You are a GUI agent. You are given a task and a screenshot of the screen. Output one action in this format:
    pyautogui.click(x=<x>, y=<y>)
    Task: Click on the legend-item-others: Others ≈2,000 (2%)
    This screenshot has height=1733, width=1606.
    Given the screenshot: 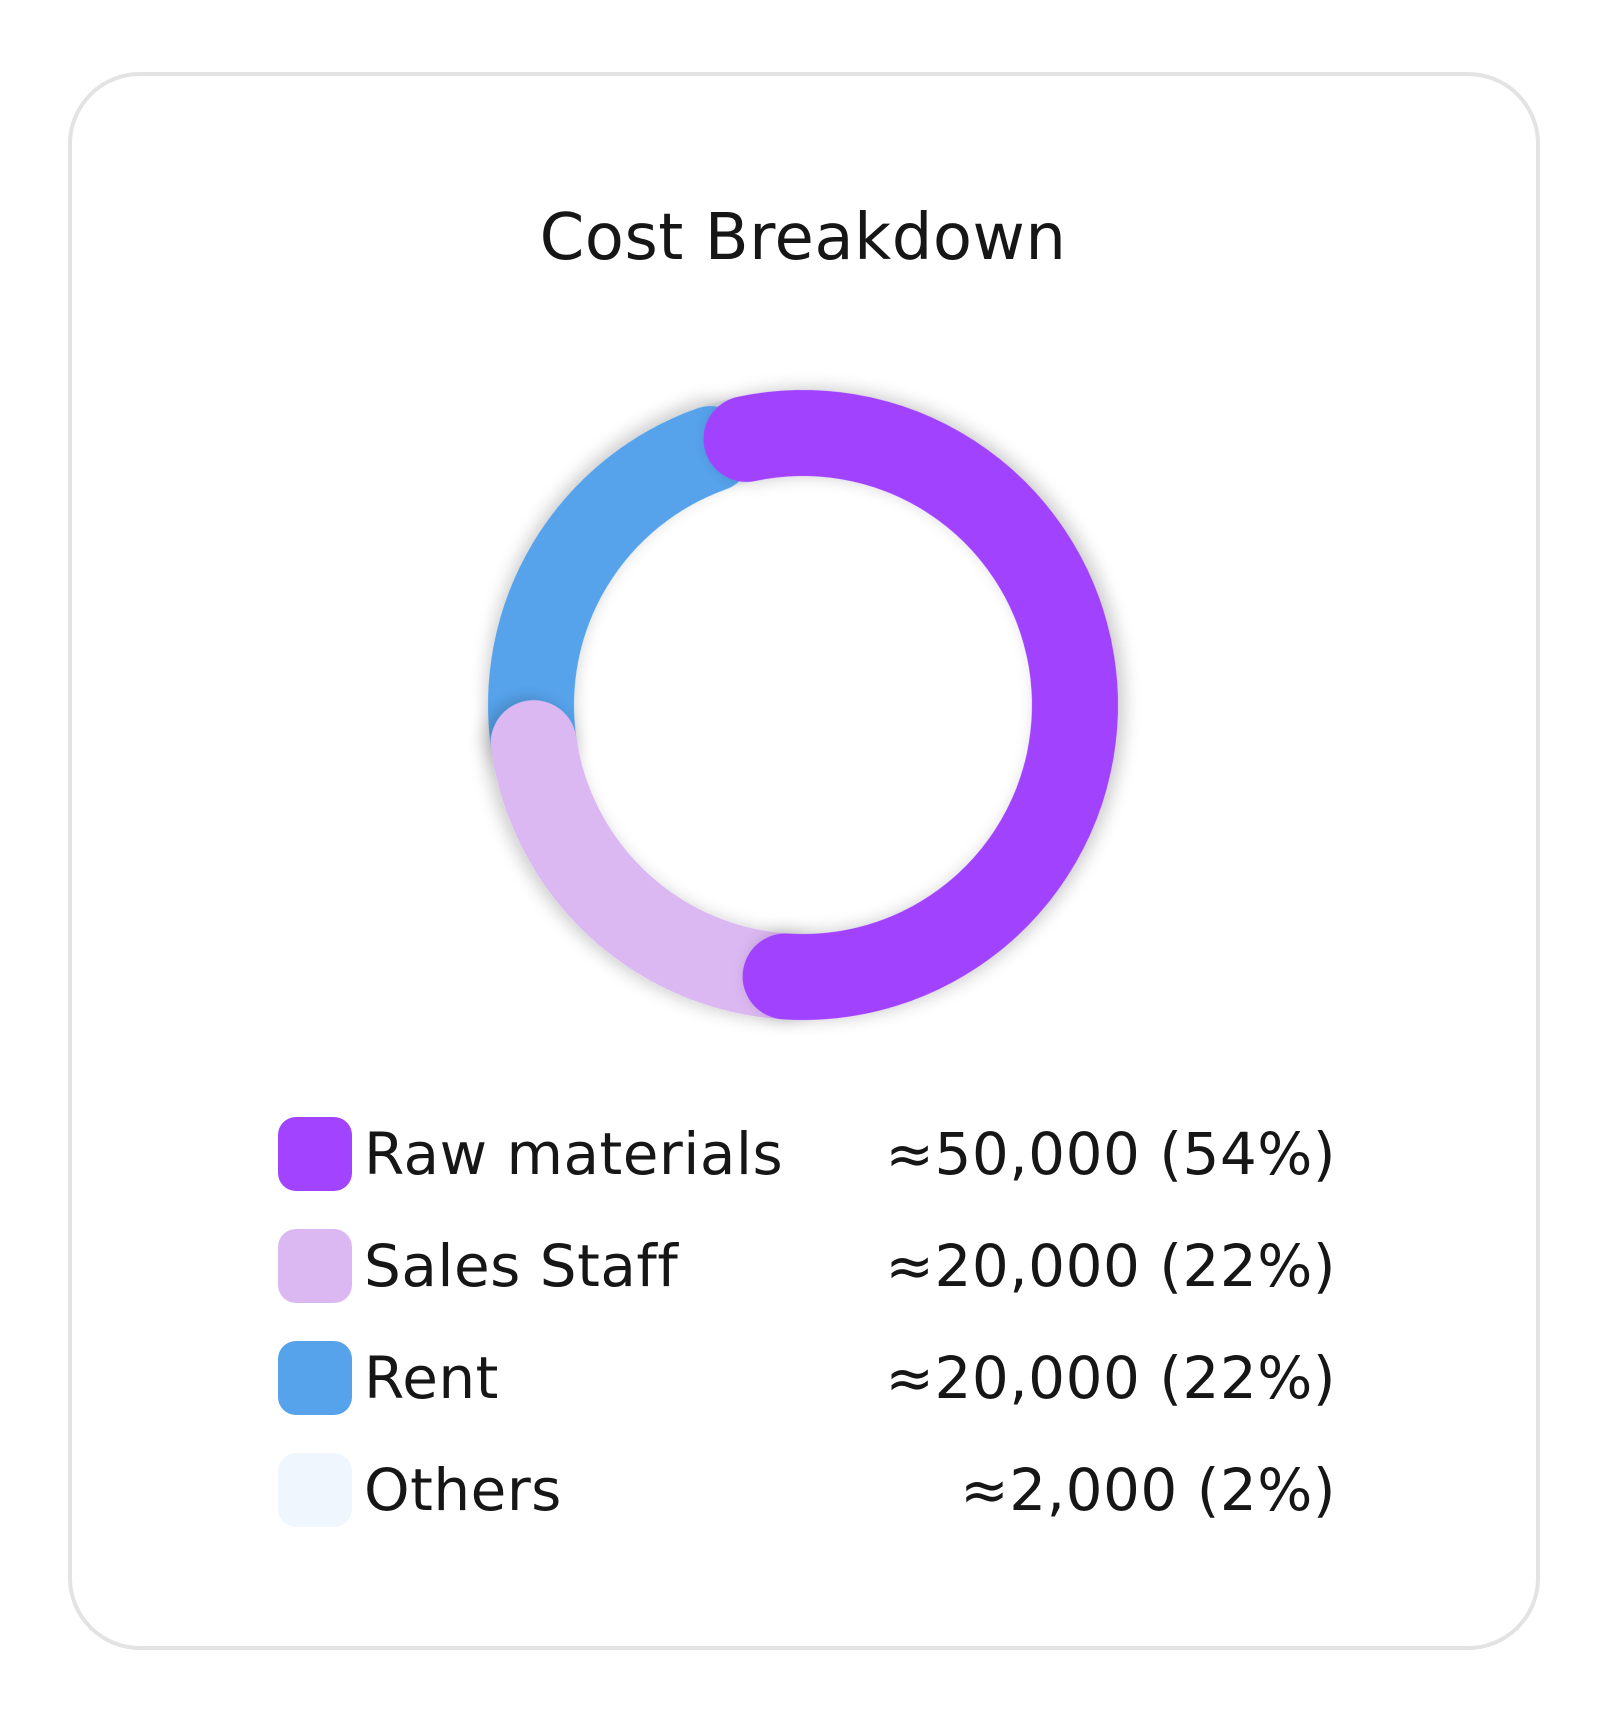 What is the action you would take?
    pyautogui.click(x=806, y=1488)
    